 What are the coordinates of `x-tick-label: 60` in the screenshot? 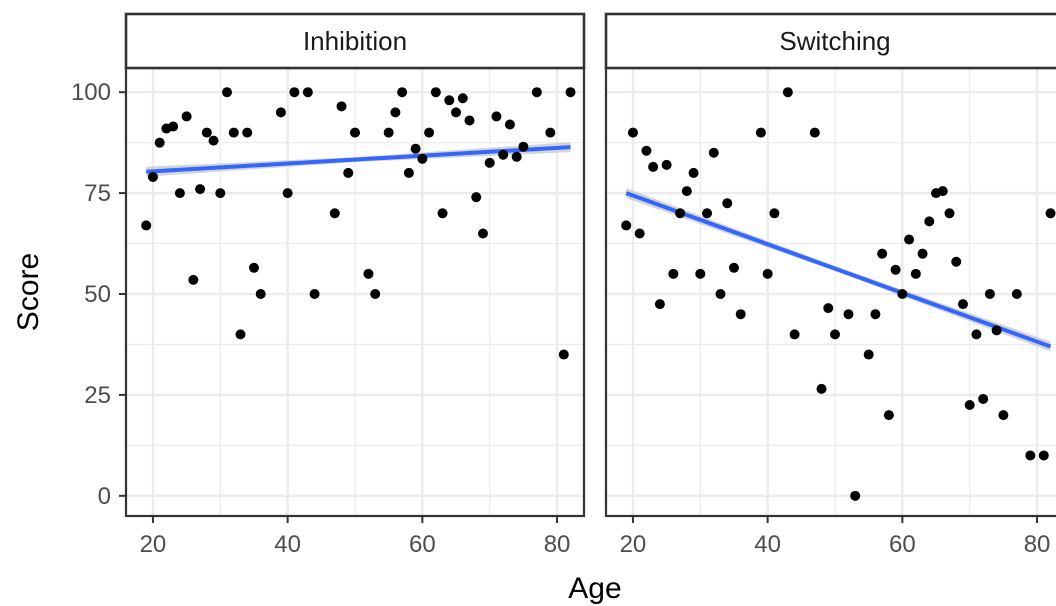 It's located at (902, 544).